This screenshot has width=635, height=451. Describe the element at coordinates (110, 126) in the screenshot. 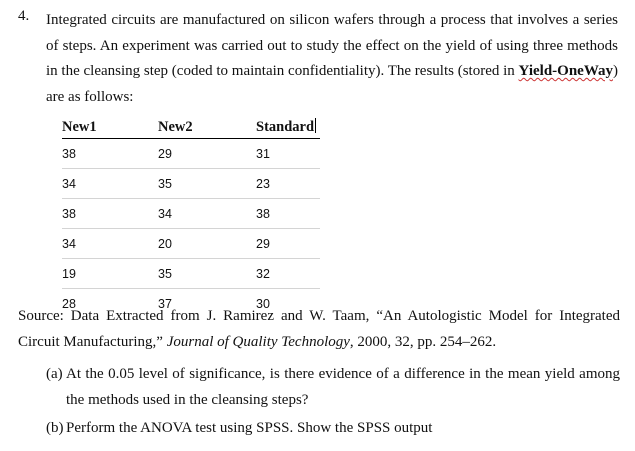

I see `column-header-new1: New1` at that location.